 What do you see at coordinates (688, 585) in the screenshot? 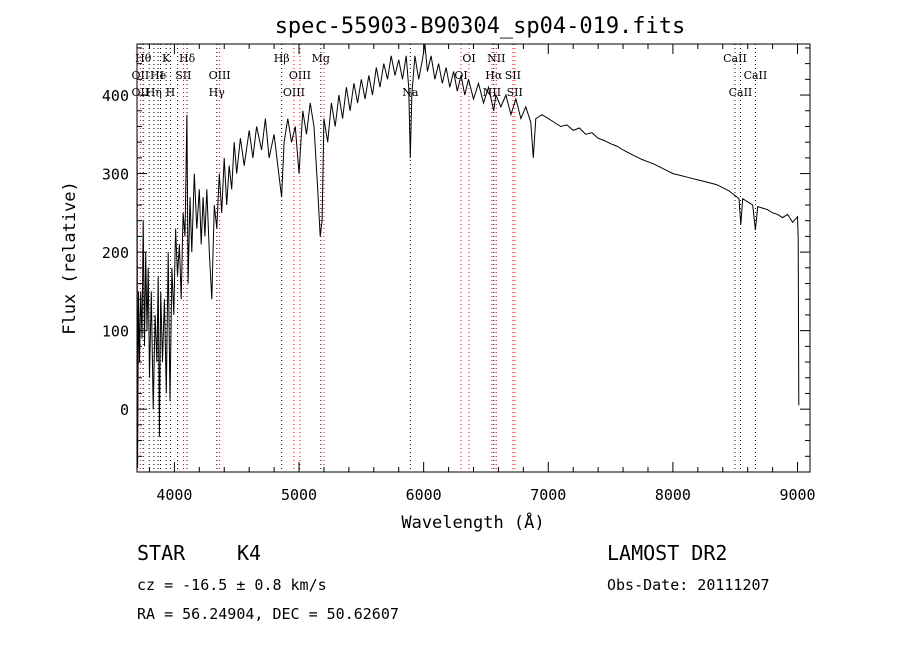
I see `observation-date: Obs-Date: 20111207` at bounding box center [688, 585].